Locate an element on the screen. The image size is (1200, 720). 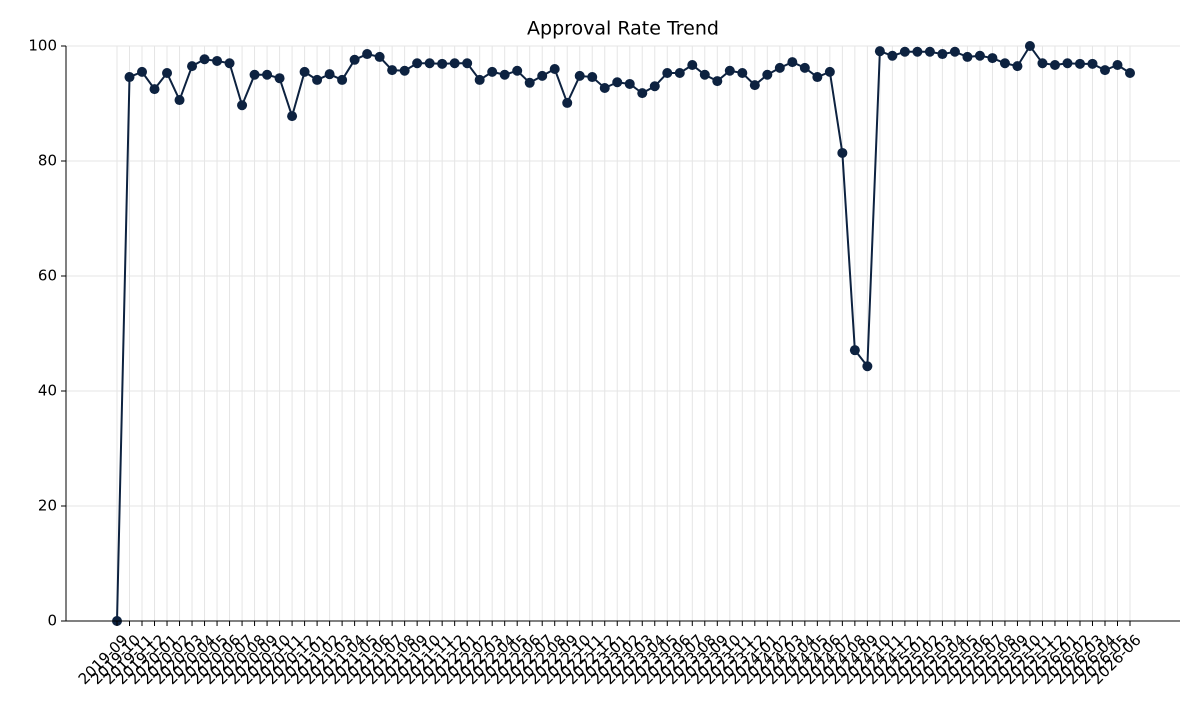
y-tick-label: 60 is located at coordinates (47, 276).